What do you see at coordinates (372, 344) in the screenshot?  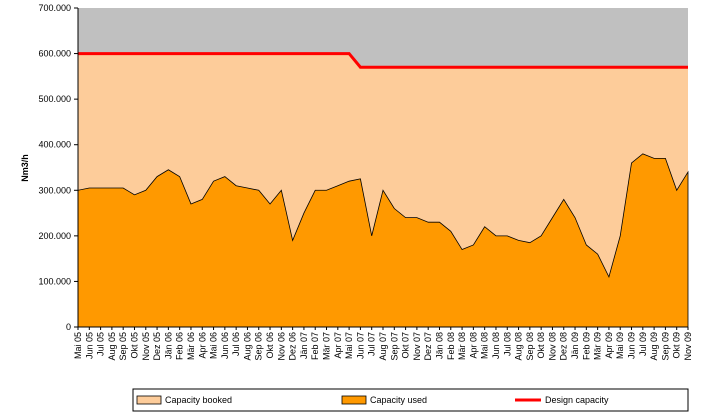 I see `x-tick-label: Jul 07` at bounding box center [372, 344].